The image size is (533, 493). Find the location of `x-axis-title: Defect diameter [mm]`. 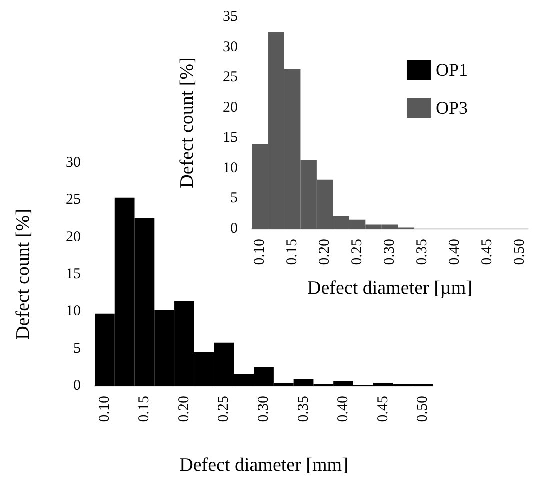

x-axis-title: Defect diameter [mm] is located at coordinates (264, 465).